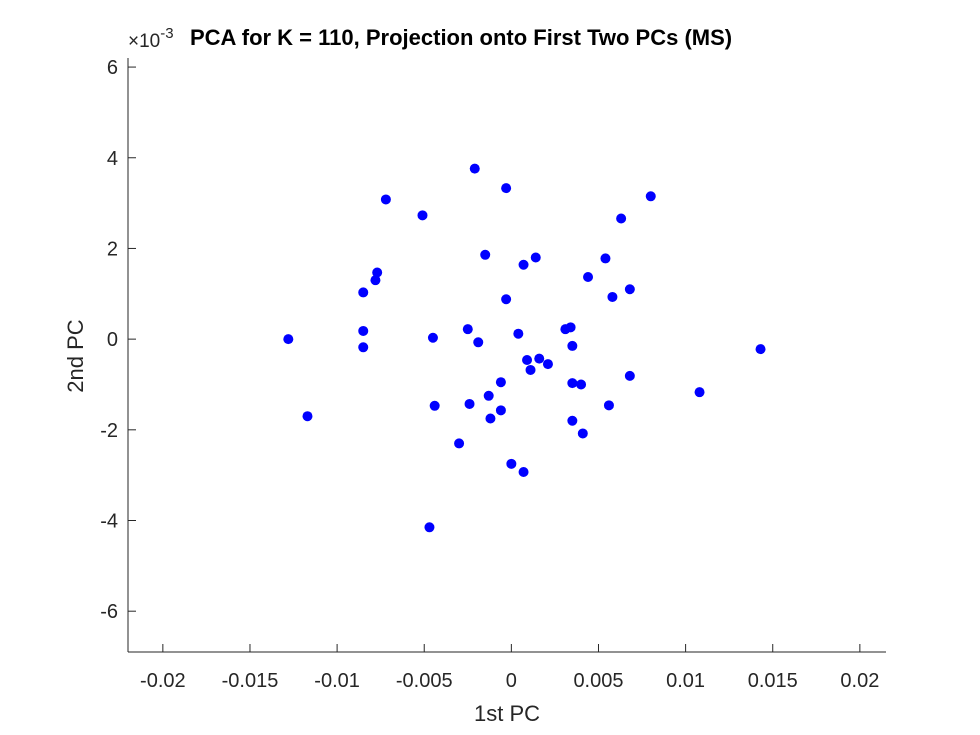 The image size is (980, 735). Describe the element at coordinates (109, 522) in the screenshot. I see `y-tick-label: -4` at that location.